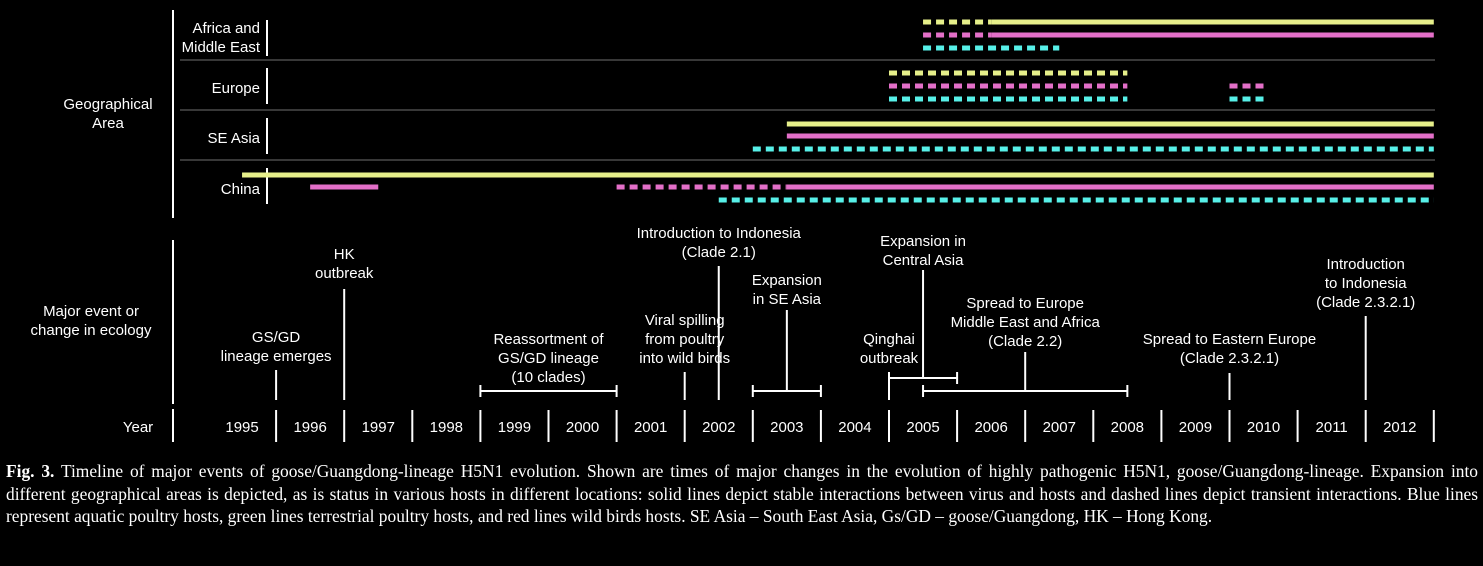 This screenshot has width=1483, height=566. What do you see at coordinates (241, 427) in the screenshot?
I see `year-label-1995: 1995` at bounding box center [241, 427].